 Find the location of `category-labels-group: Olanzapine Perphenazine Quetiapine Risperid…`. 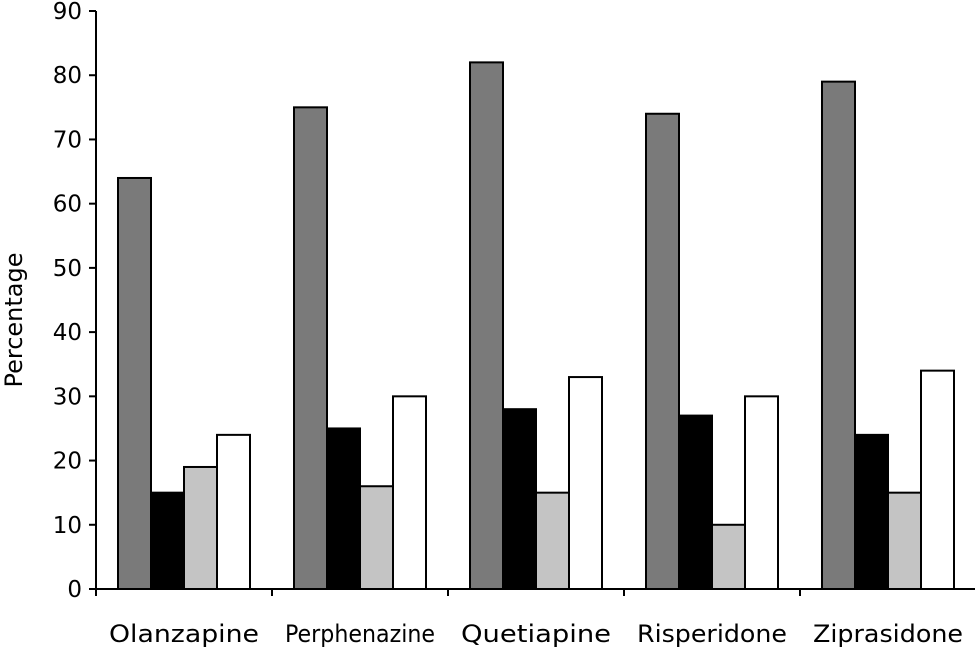

category-labels-group: Olanzapine Perphenazine Quetiapine Risperid… is located at coordinates (536, 634).